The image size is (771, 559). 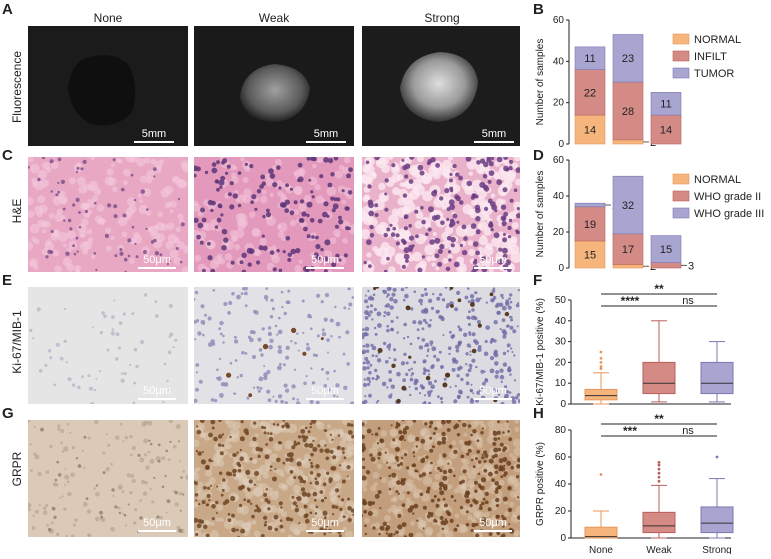 I want to click on y-tick-label-b-0: 0, so click(x=561, y=144).